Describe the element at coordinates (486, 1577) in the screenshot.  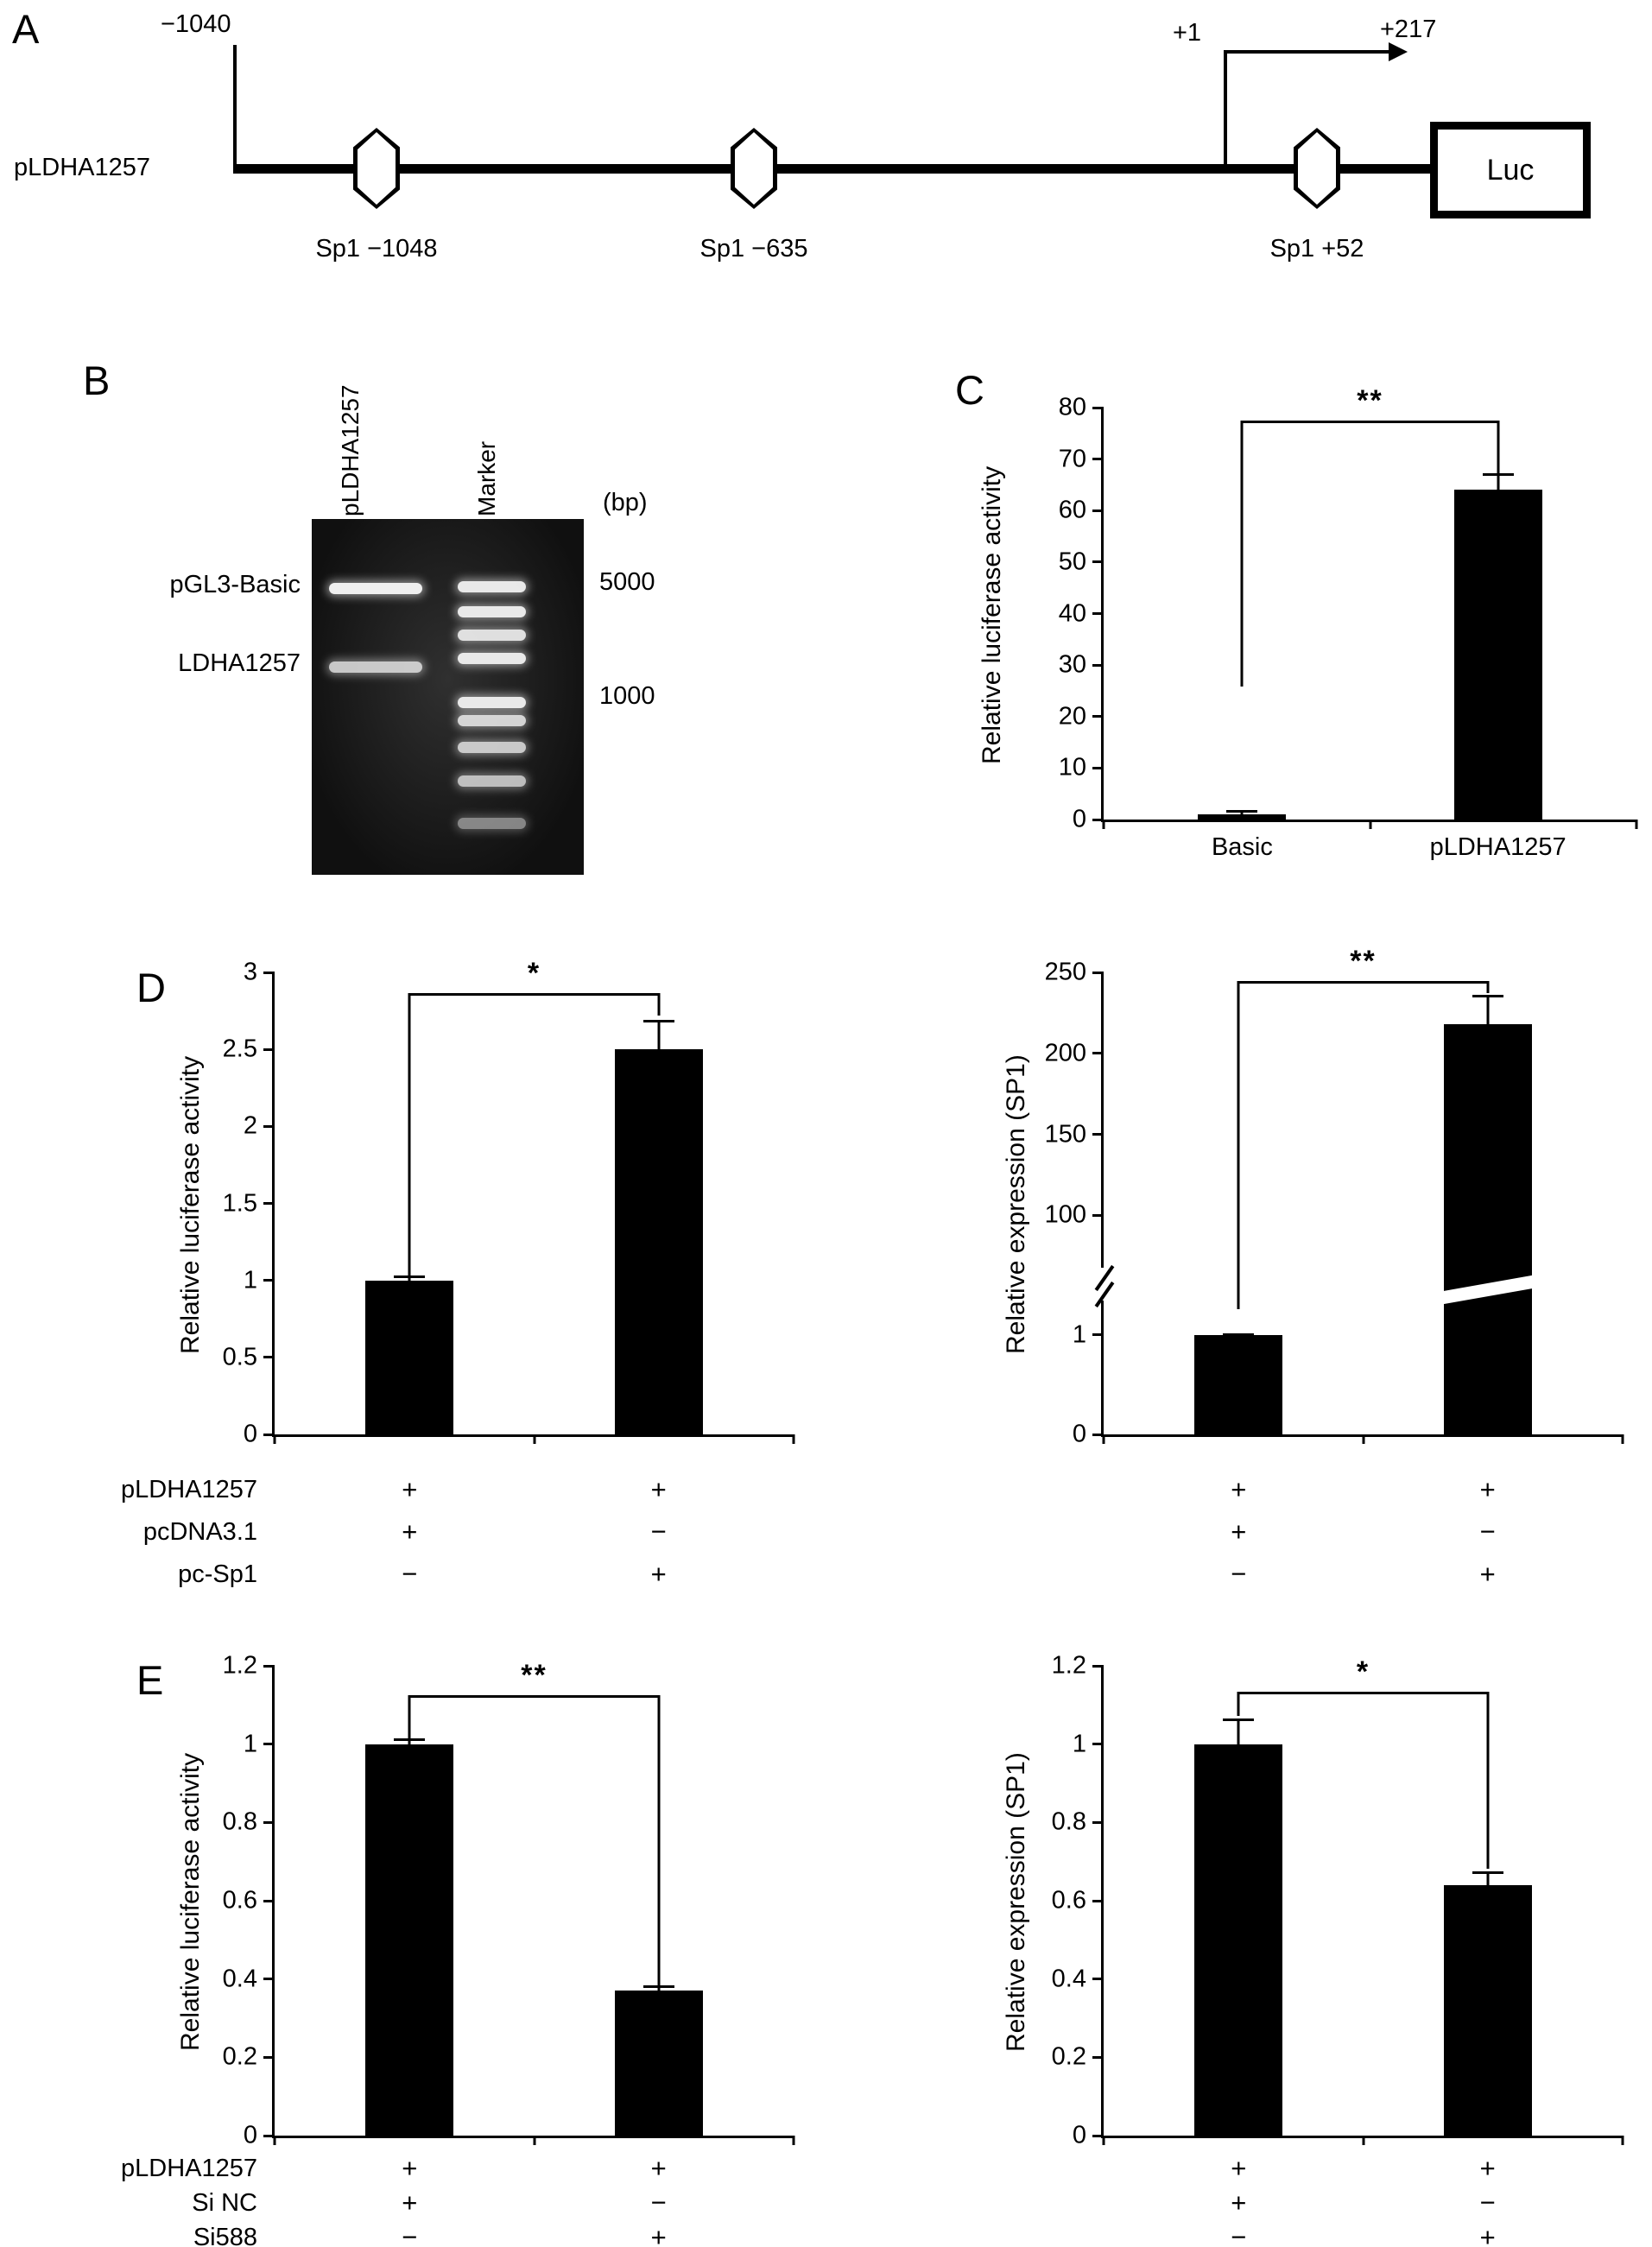
I see `condition-row: pc-Sp1 − +` at that location.